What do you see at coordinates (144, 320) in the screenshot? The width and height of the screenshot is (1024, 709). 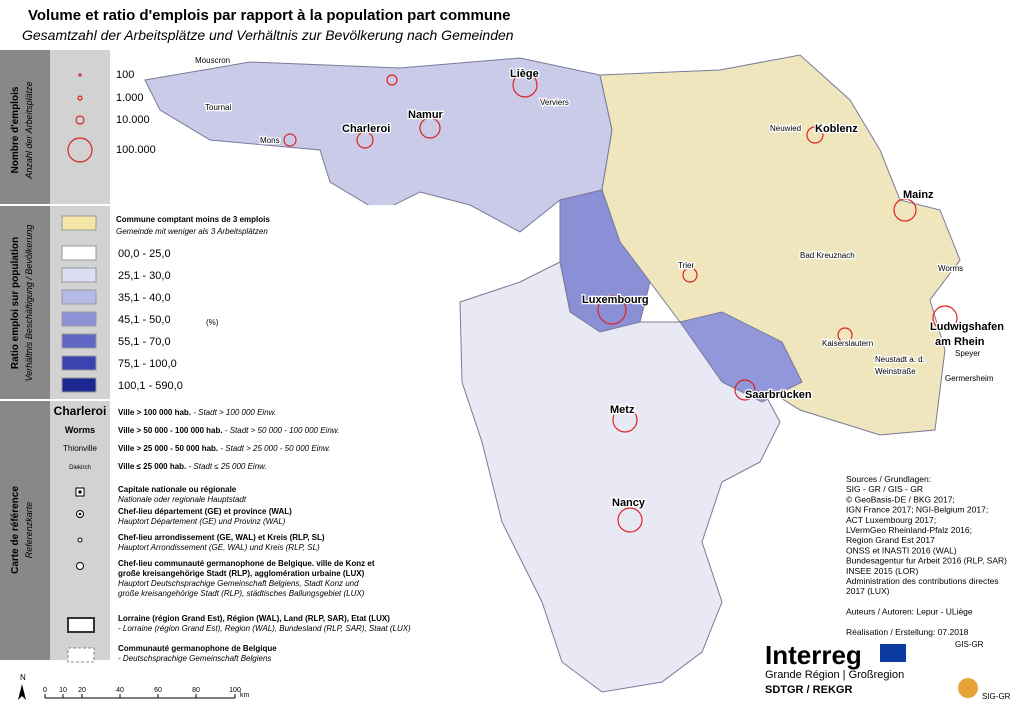 I see `ratio-label: 45,1 - 50,0` at bounding box center [144, 320].